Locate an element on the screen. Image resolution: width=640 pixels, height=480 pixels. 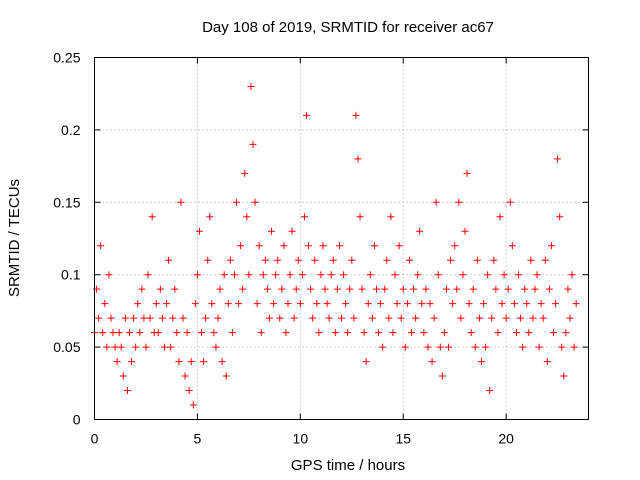
x-tick-label: 5 is located at coordinates (198, 439).